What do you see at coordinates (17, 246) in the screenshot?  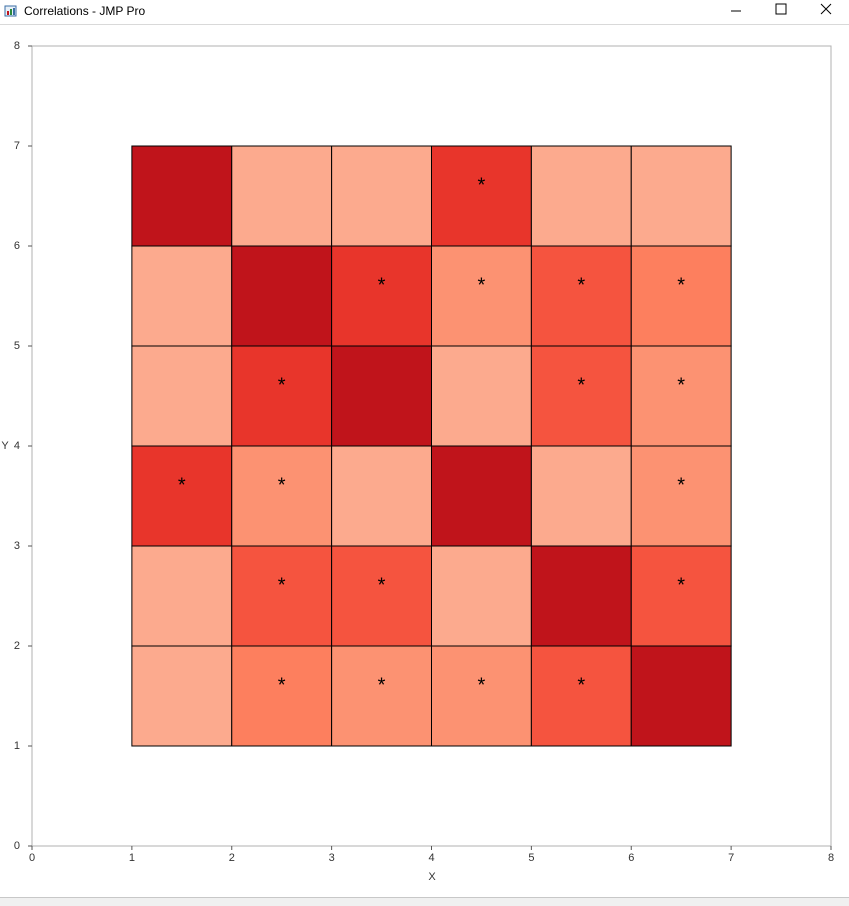 I see `y-tick-label: 6` at bounding box center [17, 246].